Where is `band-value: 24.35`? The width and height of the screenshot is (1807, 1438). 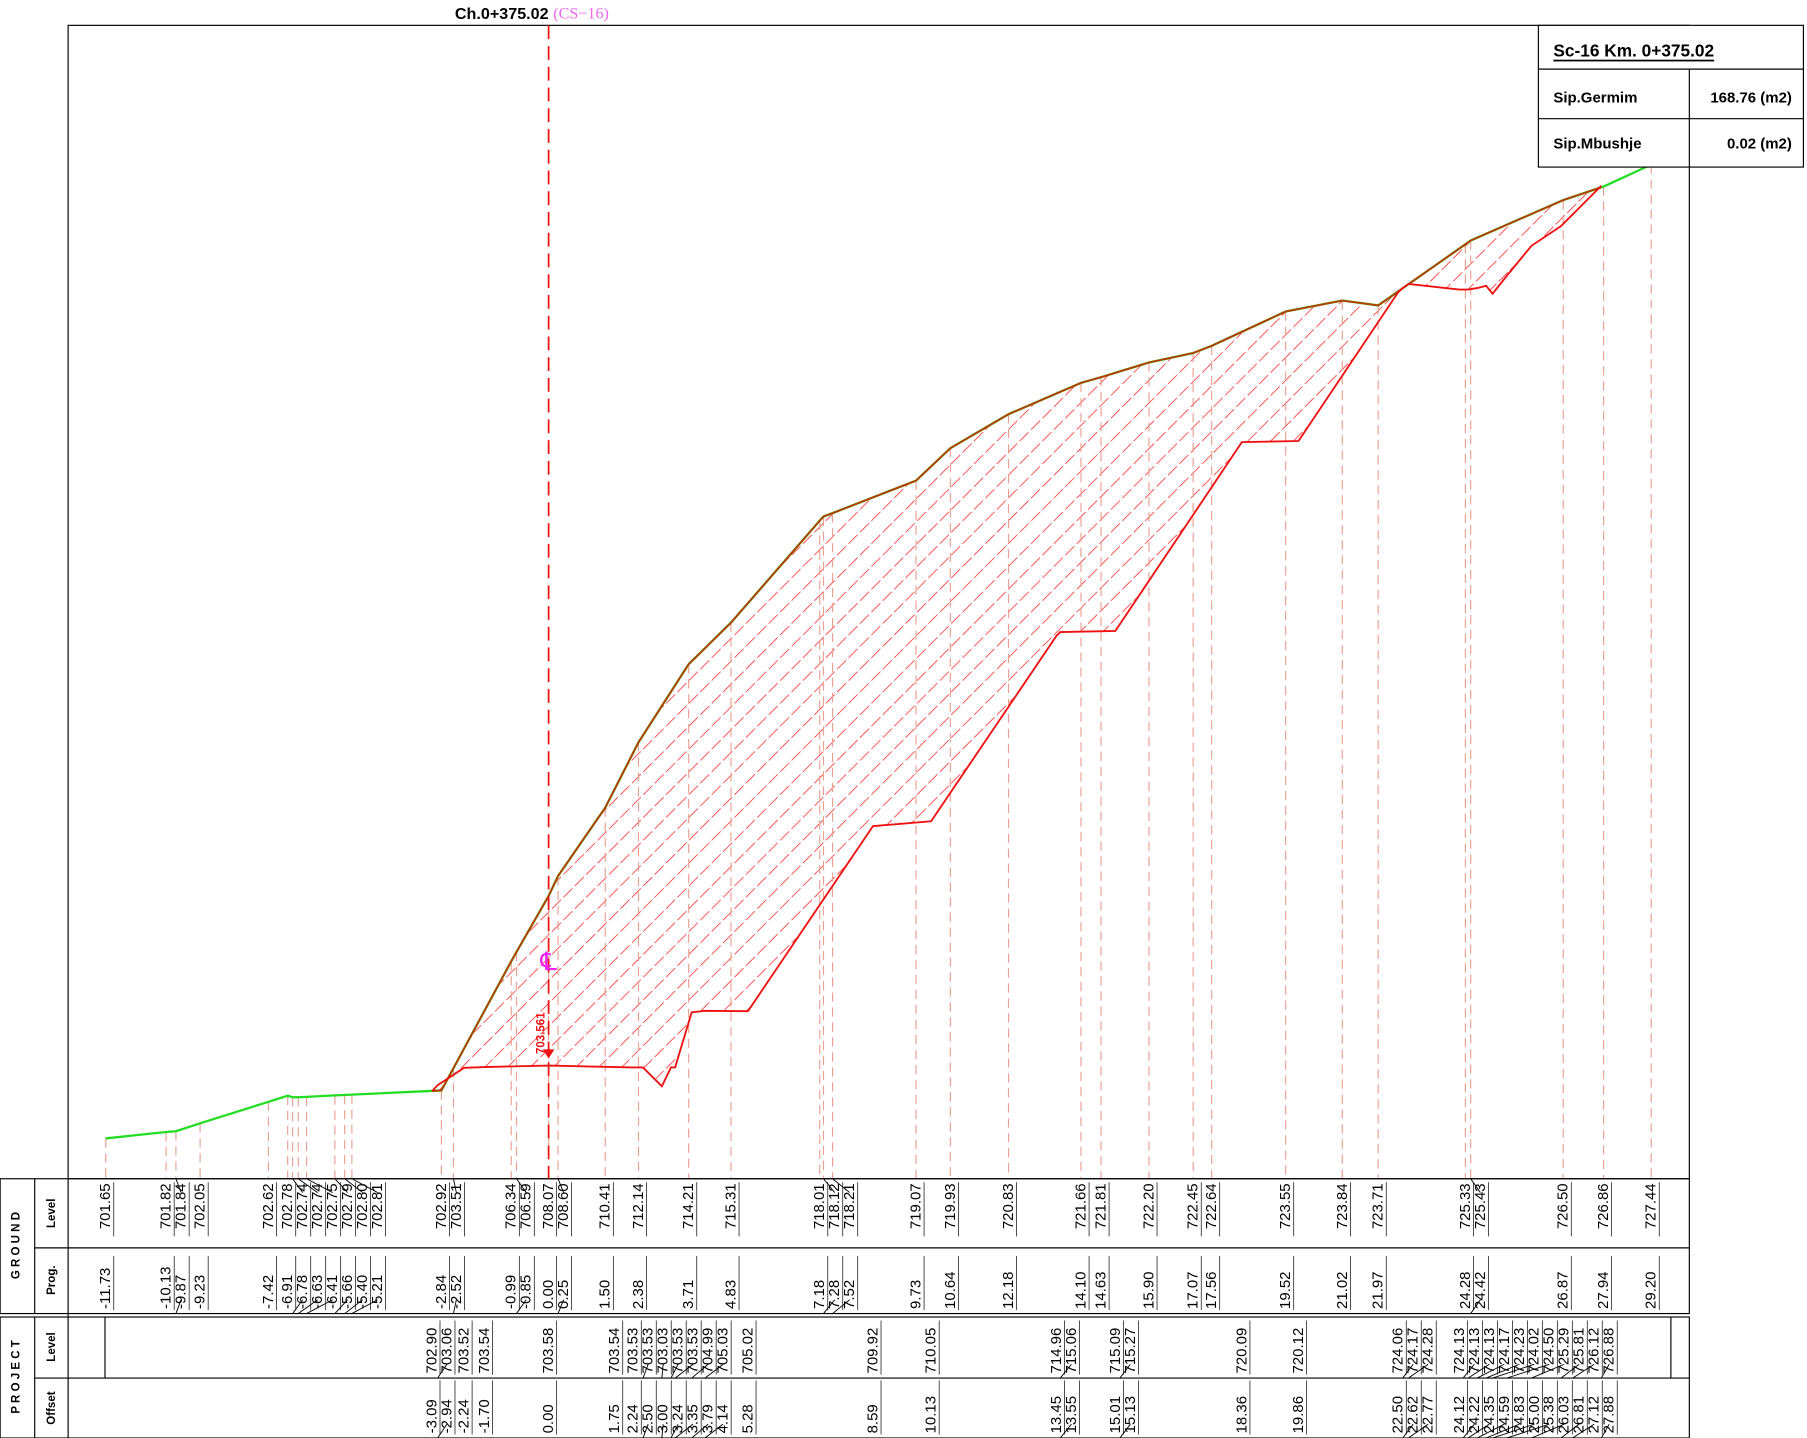
band-value: 24.35 is located at coordinates (1489, 1414).